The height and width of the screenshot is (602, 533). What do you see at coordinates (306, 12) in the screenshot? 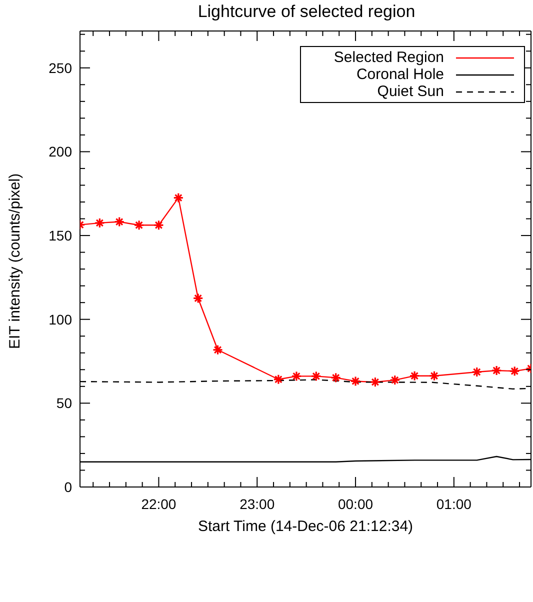
I see `chart-title: Lightcurve of selected region` at bounding box center [306, 12].